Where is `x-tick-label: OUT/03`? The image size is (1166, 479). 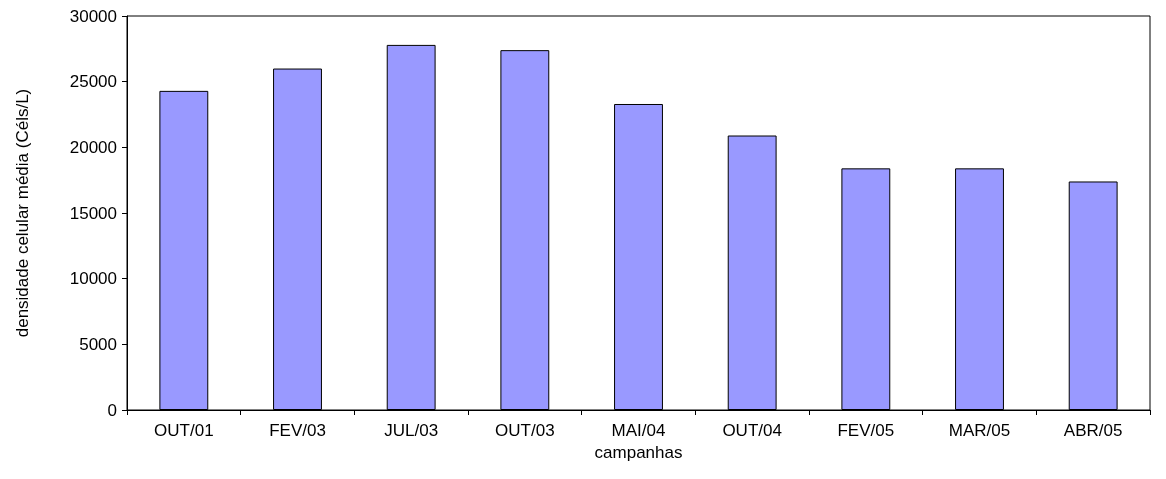 x-tick-label: OUT/03 is located at coordinates (525, 430).